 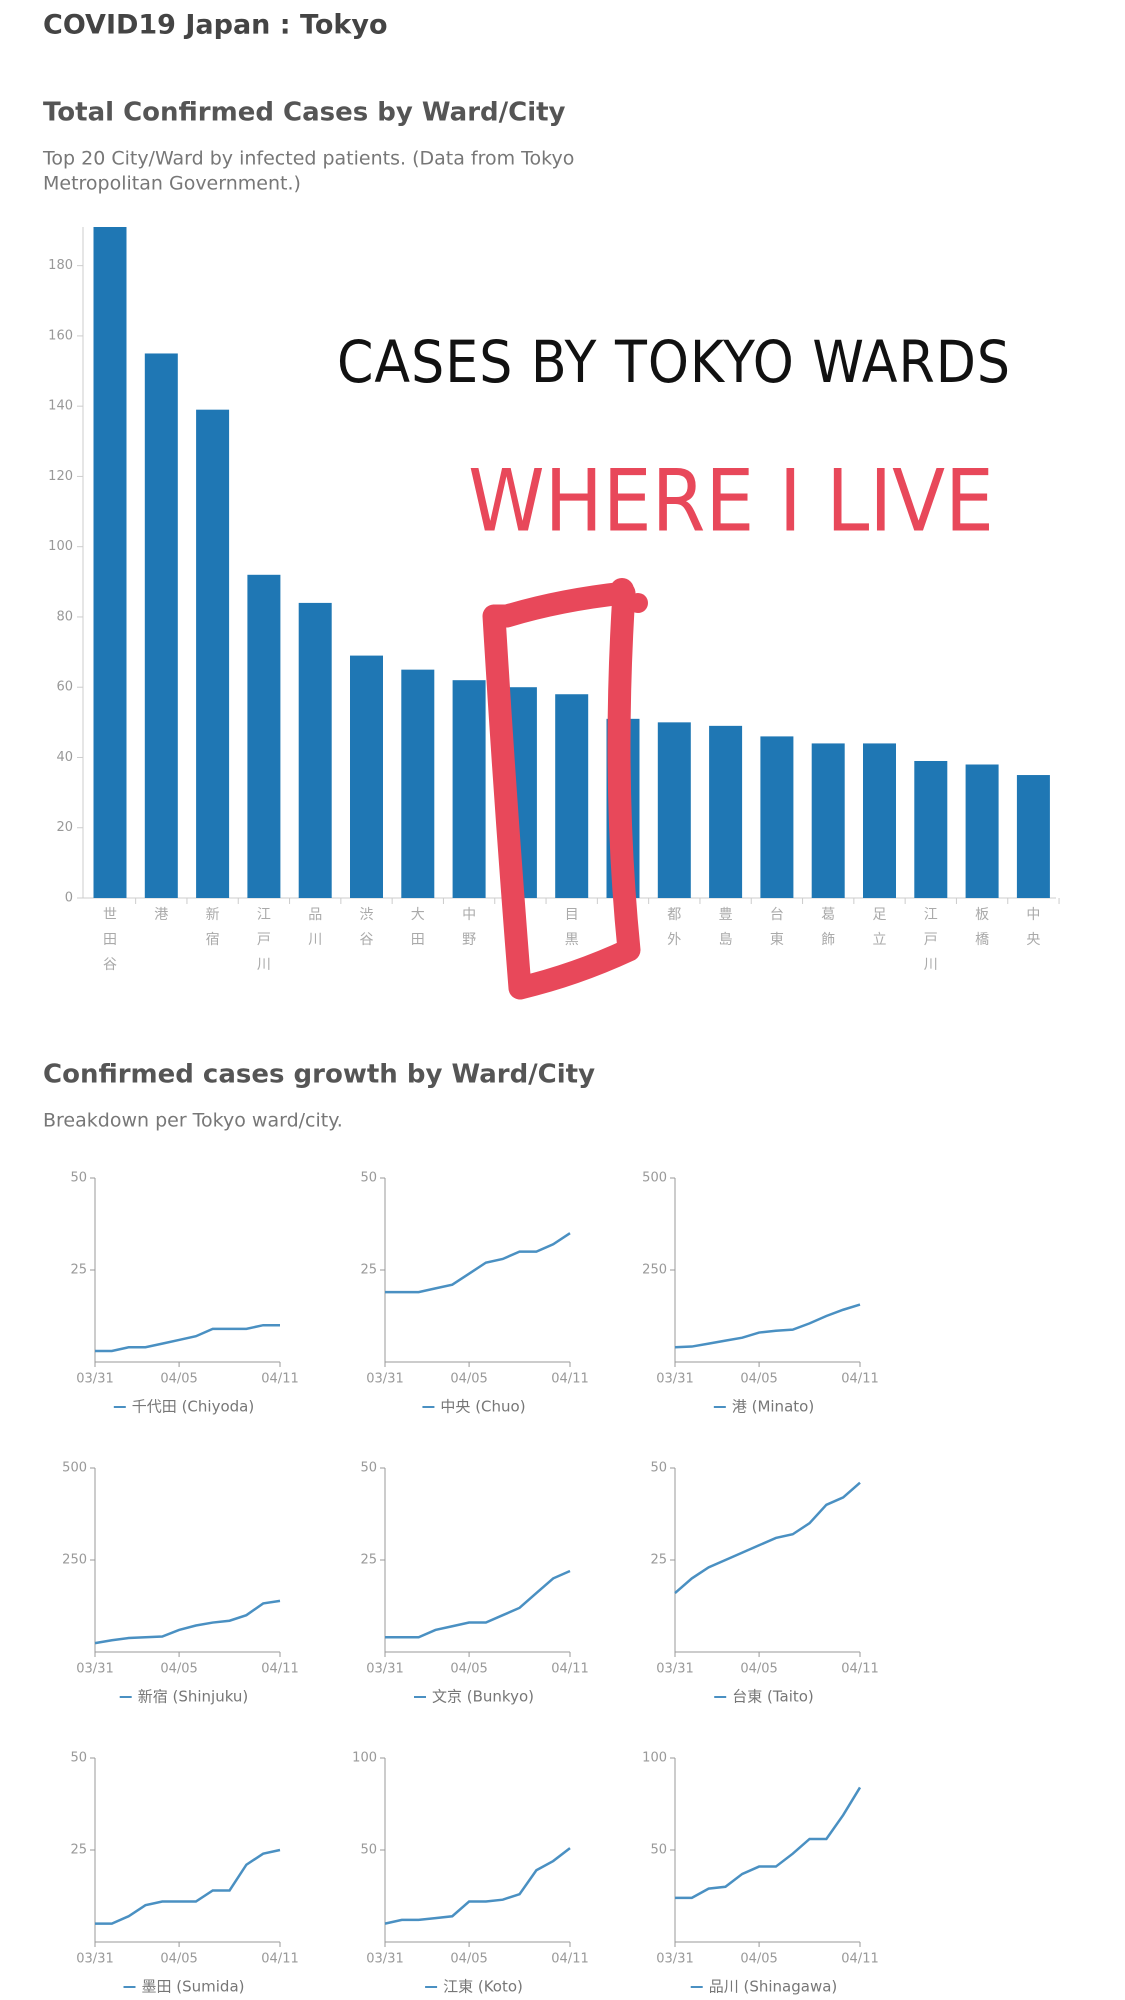 What do you see at coordinates (215, 25) in the screenshot?
I see `page-title: COVID19 Japan : Tokyo` at bounding box center [215, 25].